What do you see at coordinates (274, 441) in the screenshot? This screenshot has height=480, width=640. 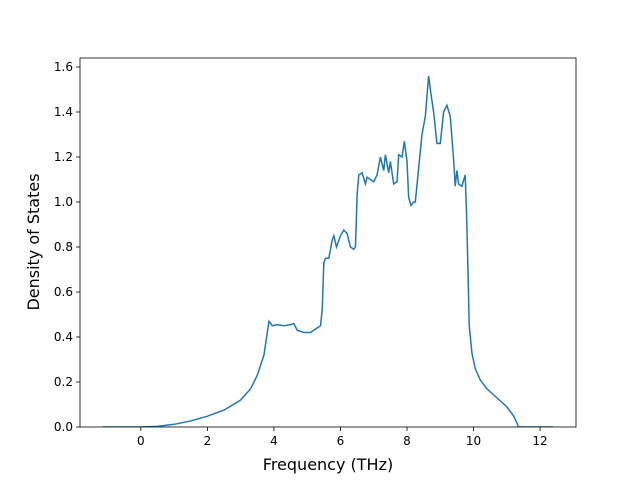 I see `x-tick-label: 4` at bounding box center [274, 441].